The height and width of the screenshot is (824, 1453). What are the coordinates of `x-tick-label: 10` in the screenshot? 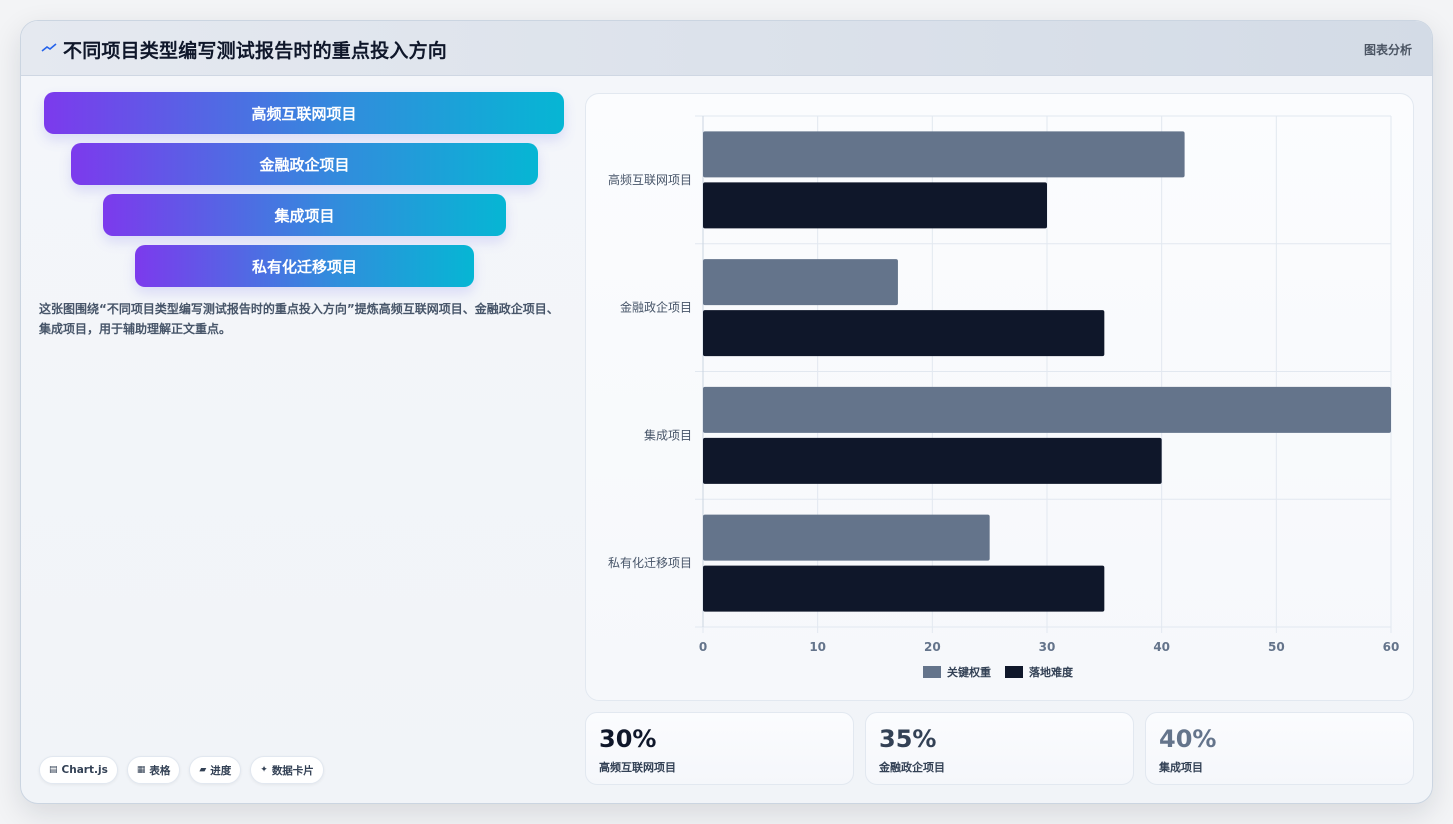 It's located at (817, 647).